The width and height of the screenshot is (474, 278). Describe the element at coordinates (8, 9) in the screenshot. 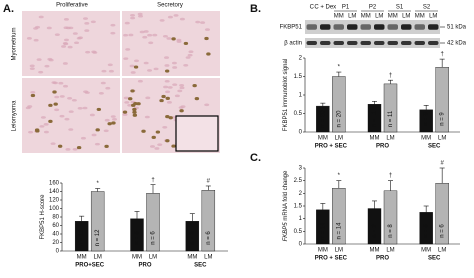

I see `panel-label: A.` at that location.